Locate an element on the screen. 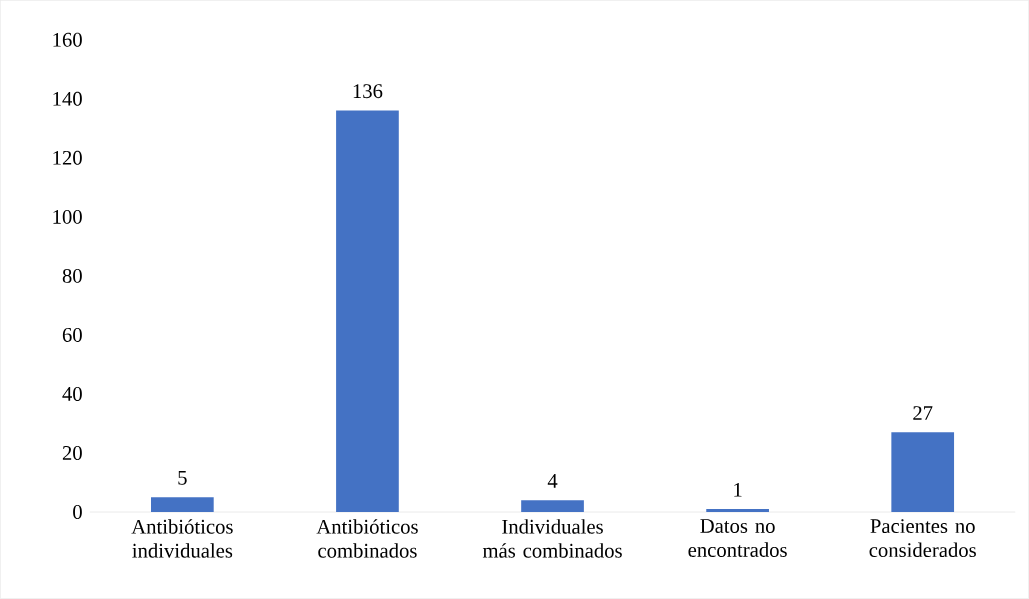 This screenshot has height=599, width=1029. y-tick-label: 120 is located at coordinates (67, 157).